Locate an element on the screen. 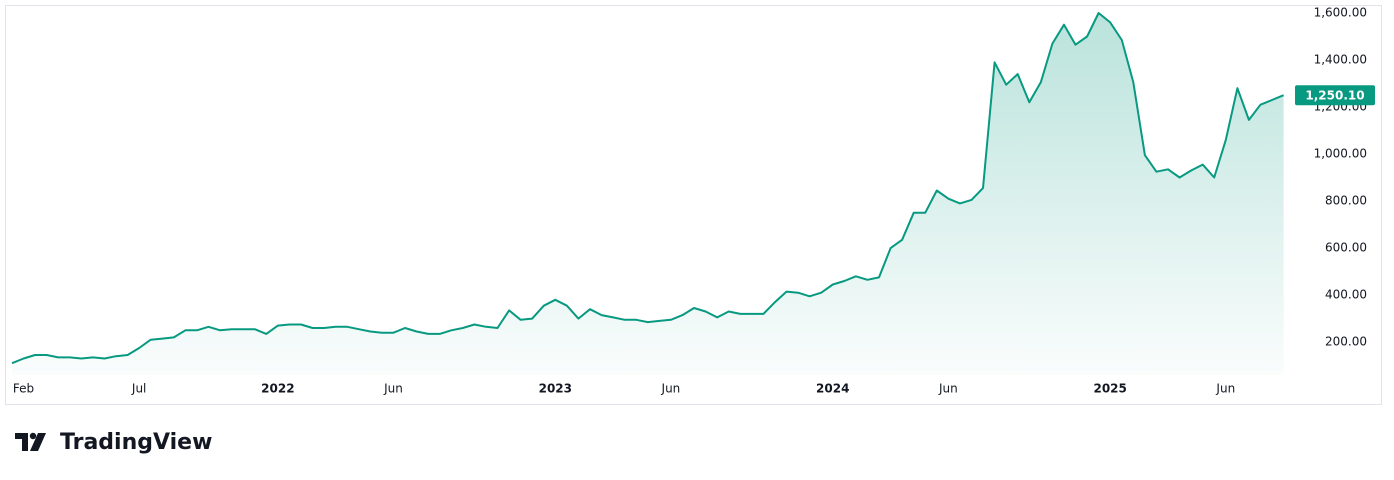 This screenshot has width=1394, height=480. y-tick-label: 1,000.00 is located at coordinates (1340, 154).